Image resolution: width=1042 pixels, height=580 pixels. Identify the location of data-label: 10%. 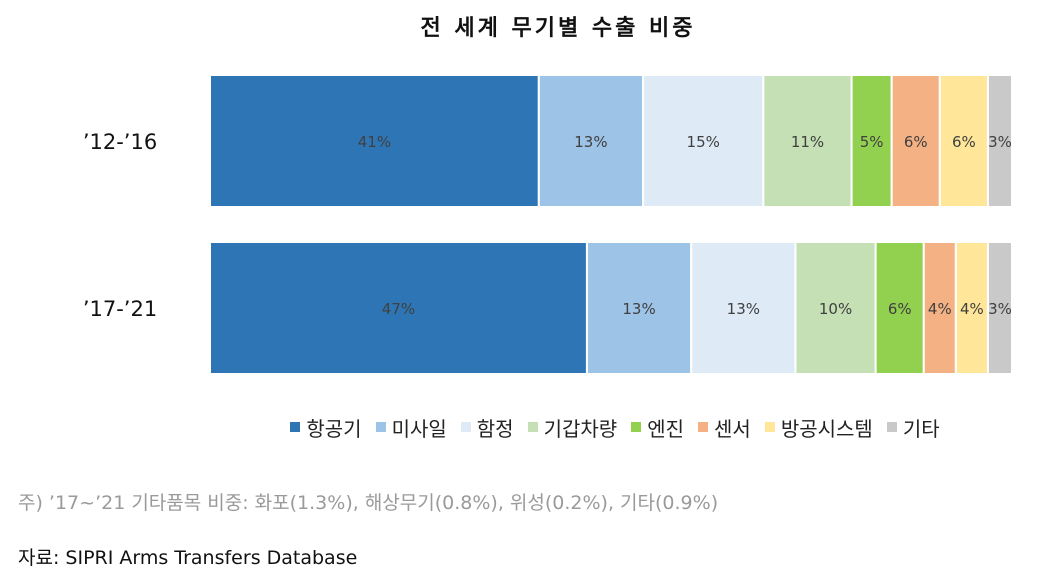
(835, 309).